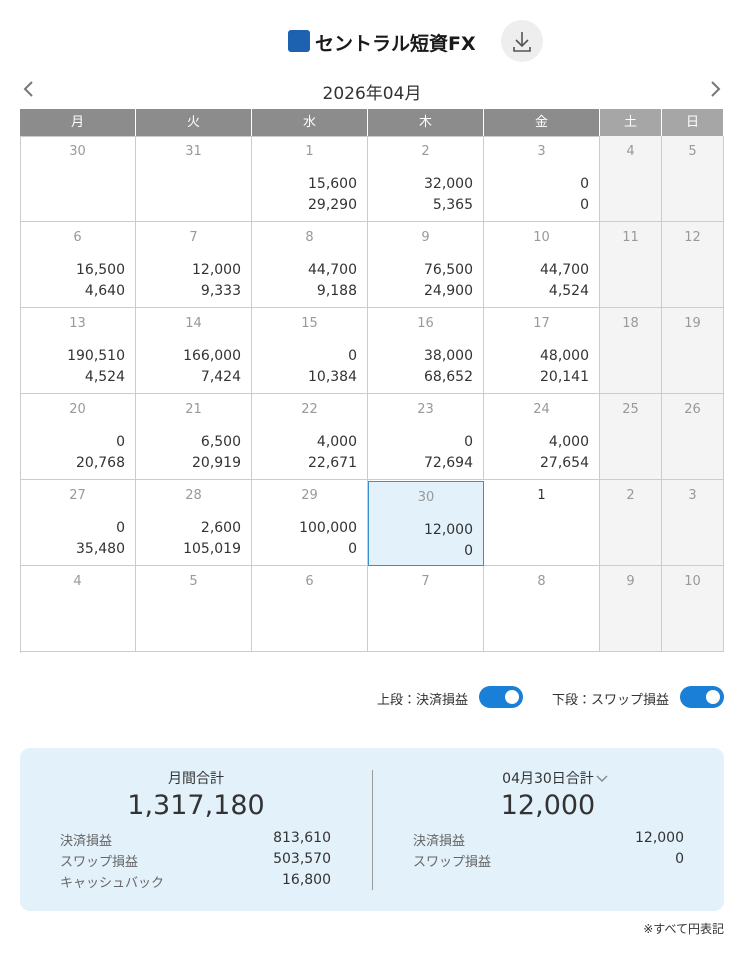  Describe the element at coordinates (541, 409) in the screenshot. I see `day-number: 24` at that location.